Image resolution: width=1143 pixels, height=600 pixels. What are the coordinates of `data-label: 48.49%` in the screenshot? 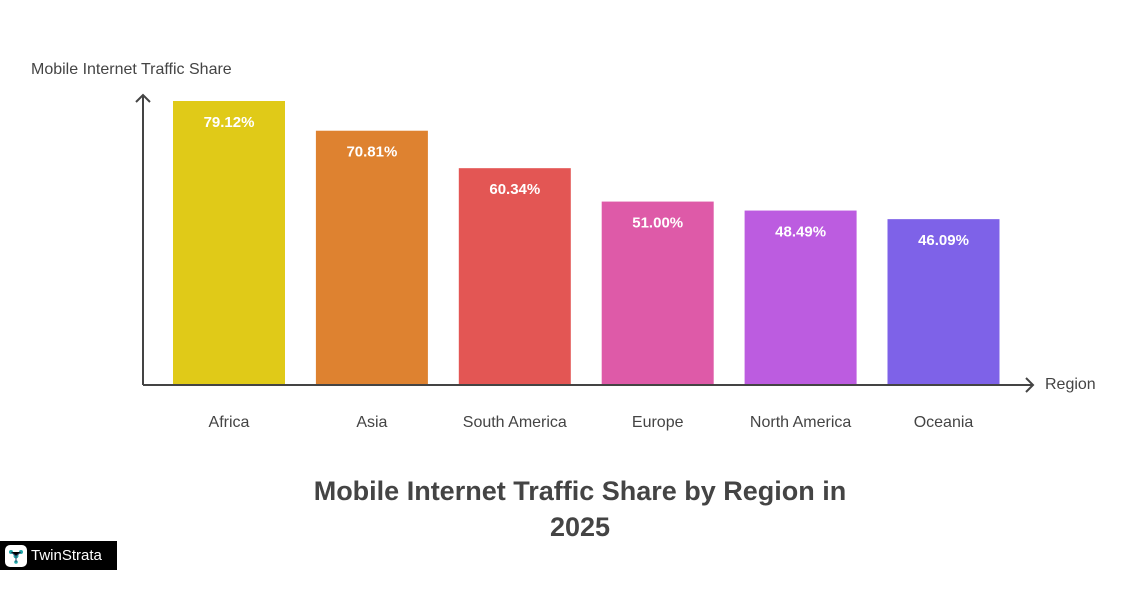 It's located at (800, 232).